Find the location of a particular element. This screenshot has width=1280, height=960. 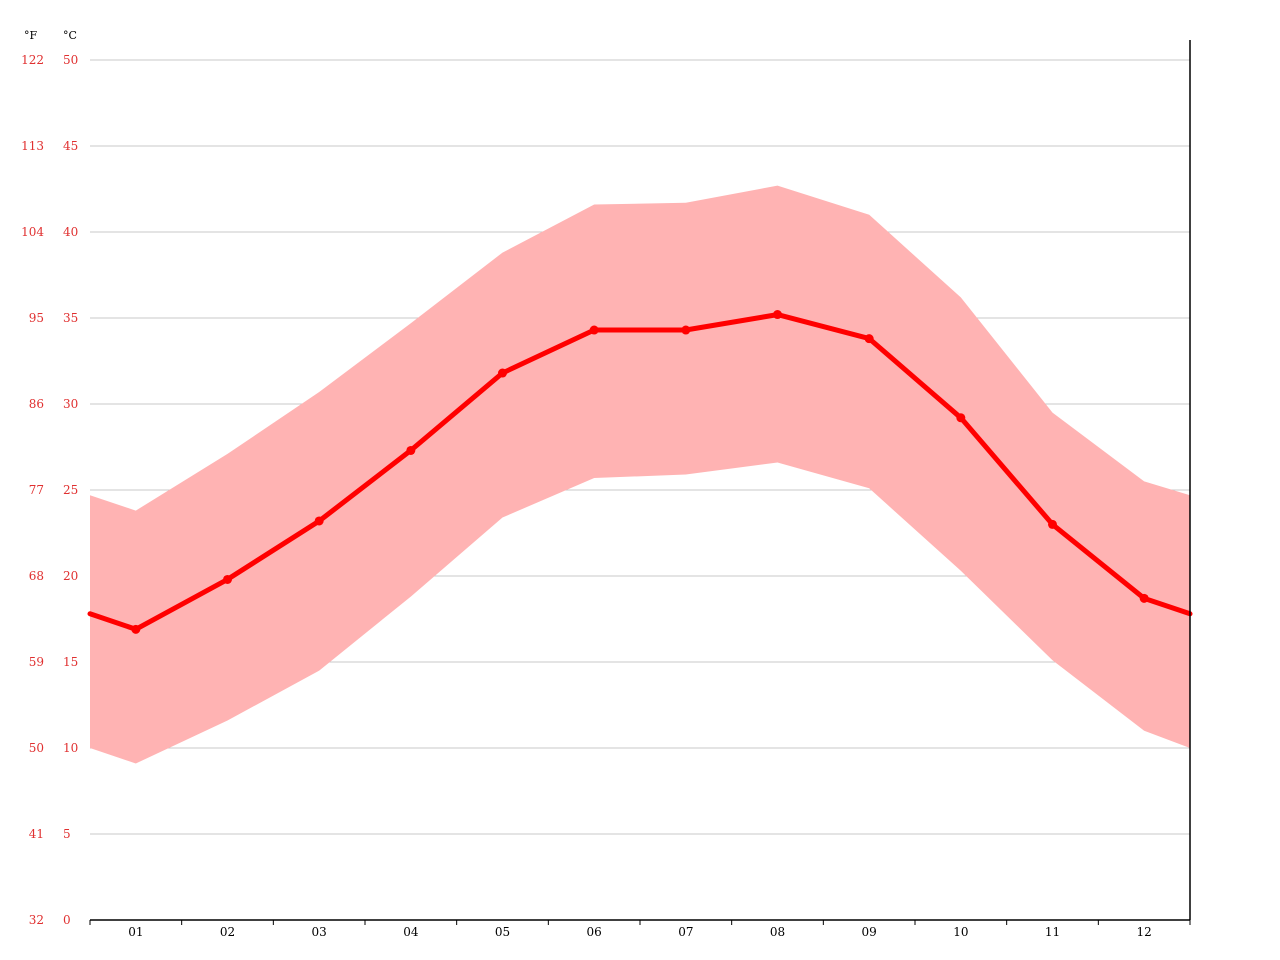

y-tick-label-f-77: 77 is located at coordinates (36, 490).